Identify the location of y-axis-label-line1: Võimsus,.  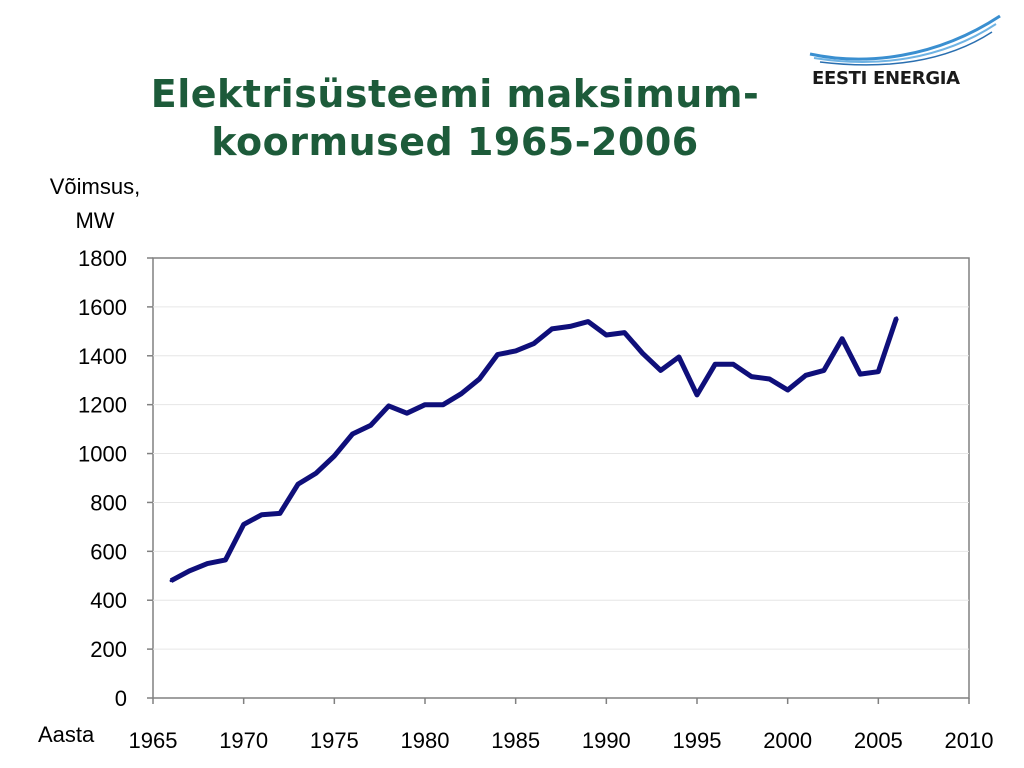
(95, 186).